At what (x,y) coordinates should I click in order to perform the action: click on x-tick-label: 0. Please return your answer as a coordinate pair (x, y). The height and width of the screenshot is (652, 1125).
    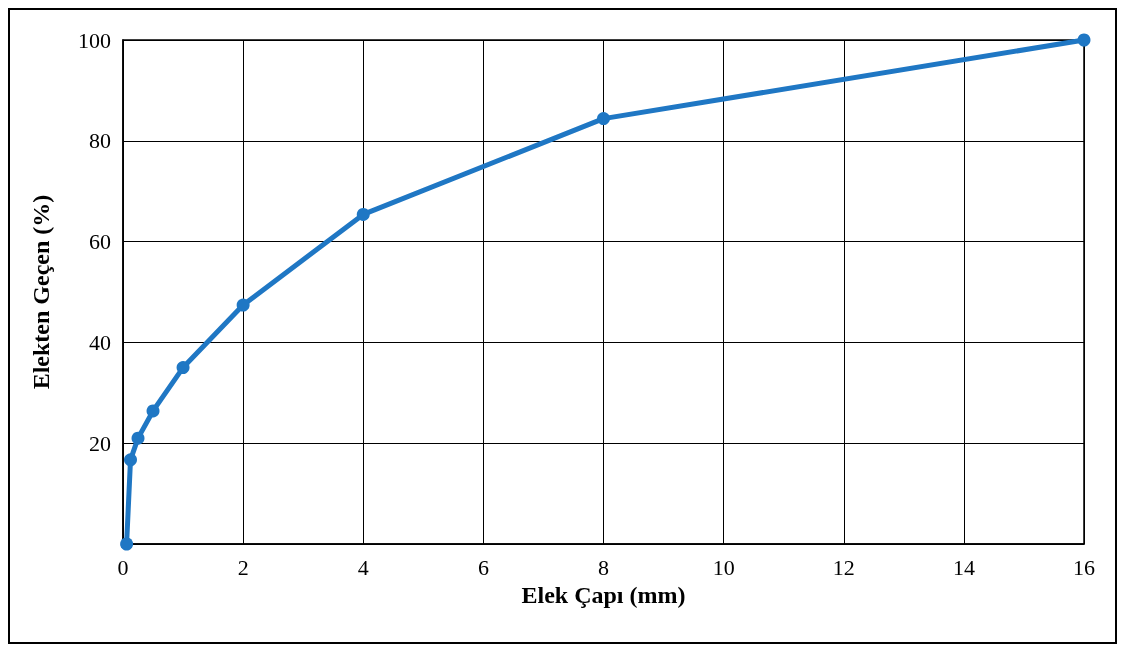
    Looking at the image, I should click on (123, 567).